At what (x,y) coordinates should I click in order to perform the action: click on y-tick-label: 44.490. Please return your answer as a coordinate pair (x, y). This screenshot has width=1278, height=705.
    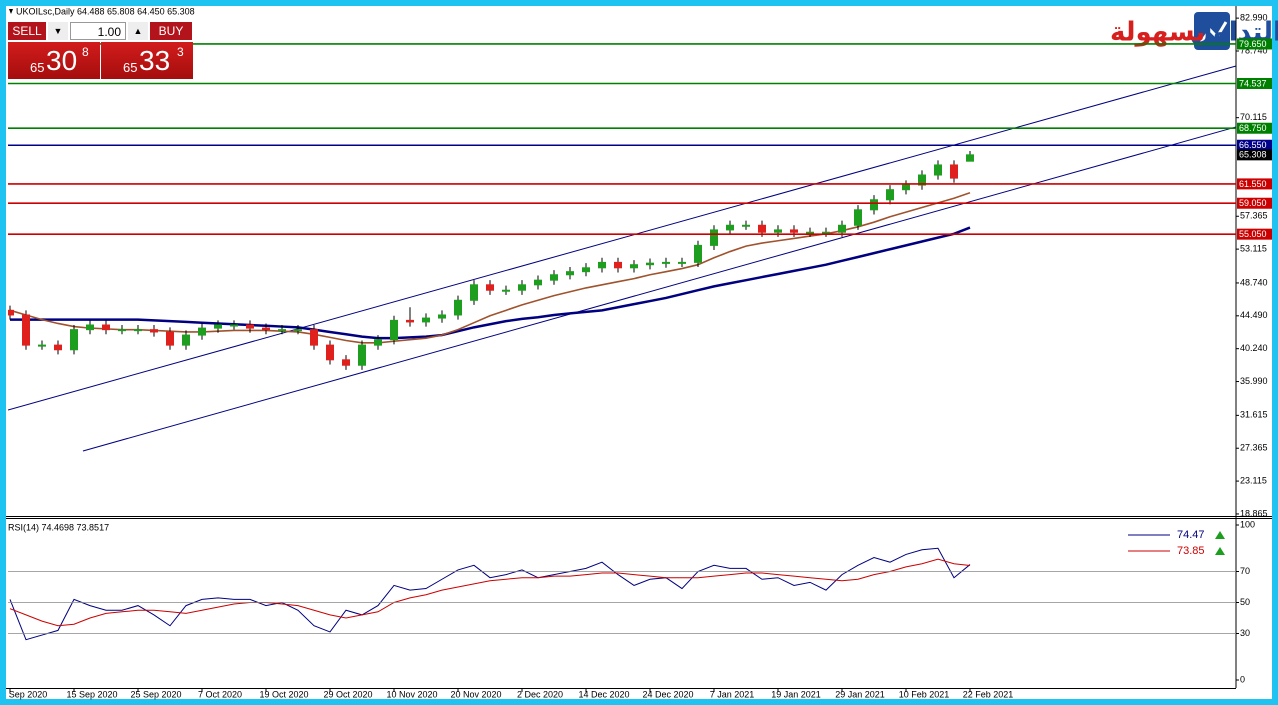
    Looking at the image, I should click on (1254, 315).